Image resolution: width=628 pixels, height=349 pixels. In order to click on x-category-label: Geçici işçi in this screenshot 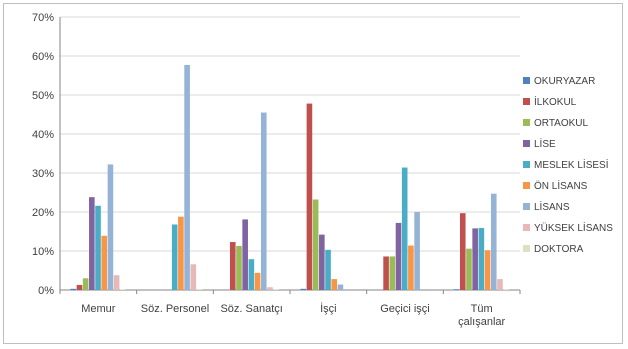, I will do `click(405, 309)`.